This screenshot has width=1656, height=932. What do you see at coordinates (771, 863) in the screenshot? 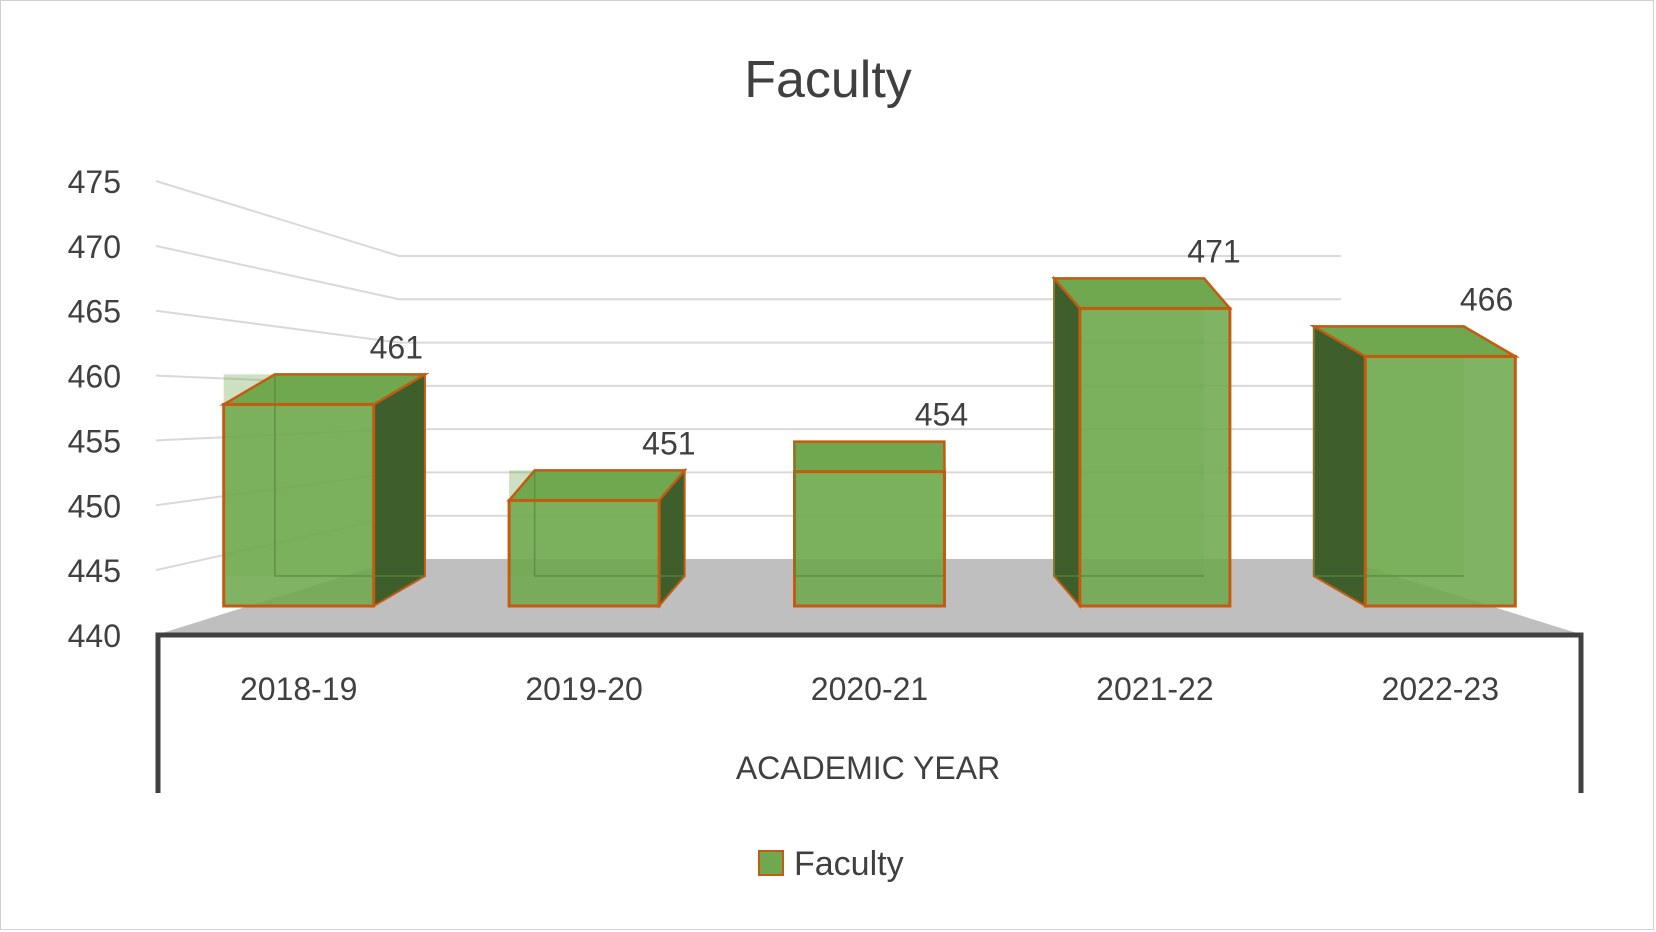
I see `legend-swatch` at bounding box center [771, 863].